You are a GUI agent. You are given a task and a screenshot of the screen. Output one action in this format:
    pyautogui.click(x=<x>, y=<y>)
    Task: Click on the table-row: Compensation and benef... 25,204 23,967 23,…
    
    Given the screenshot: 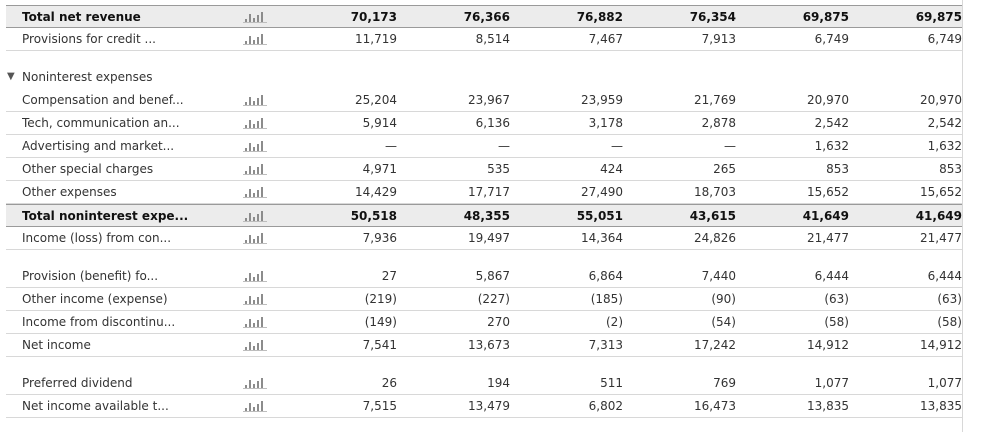 What is the action you would take?
    pyautogui.click(x=484, y=100)
    